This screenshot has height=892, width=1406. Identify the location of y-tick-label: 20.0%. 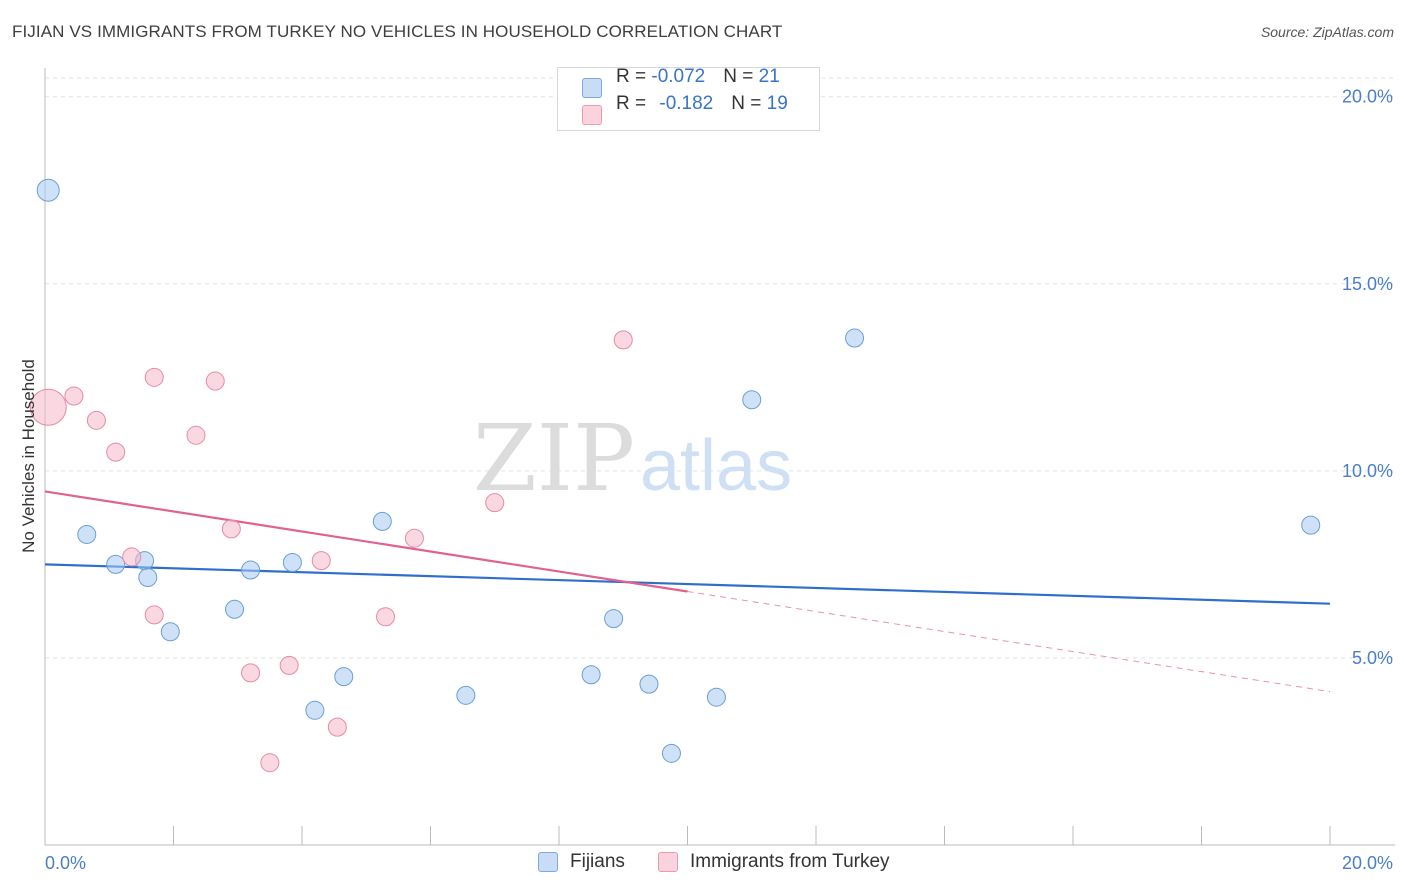
(1367, 97).